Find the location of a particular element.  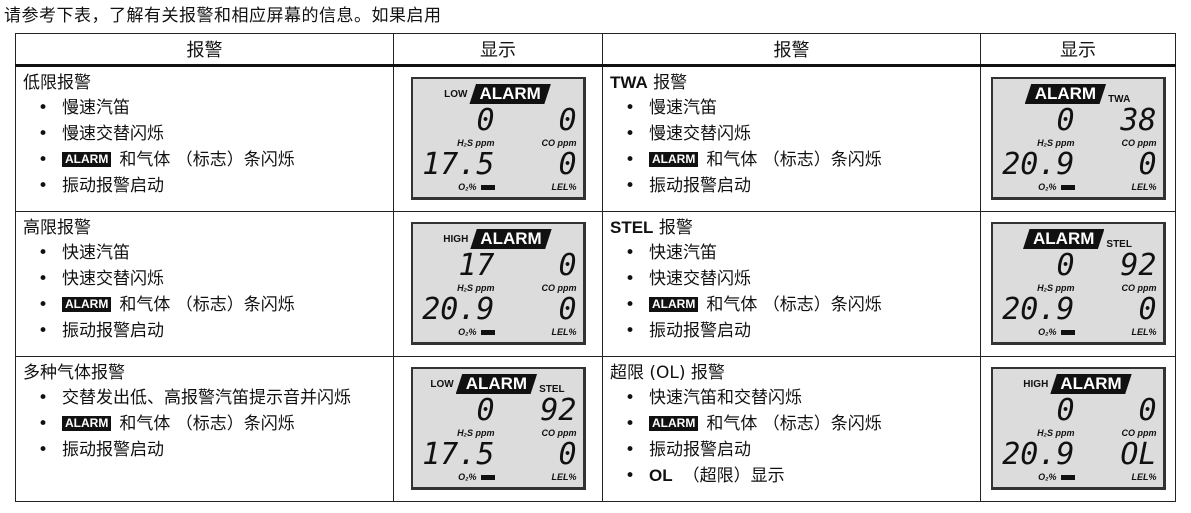

reading-o2: 17.5 is located at coordinates (458, 164).